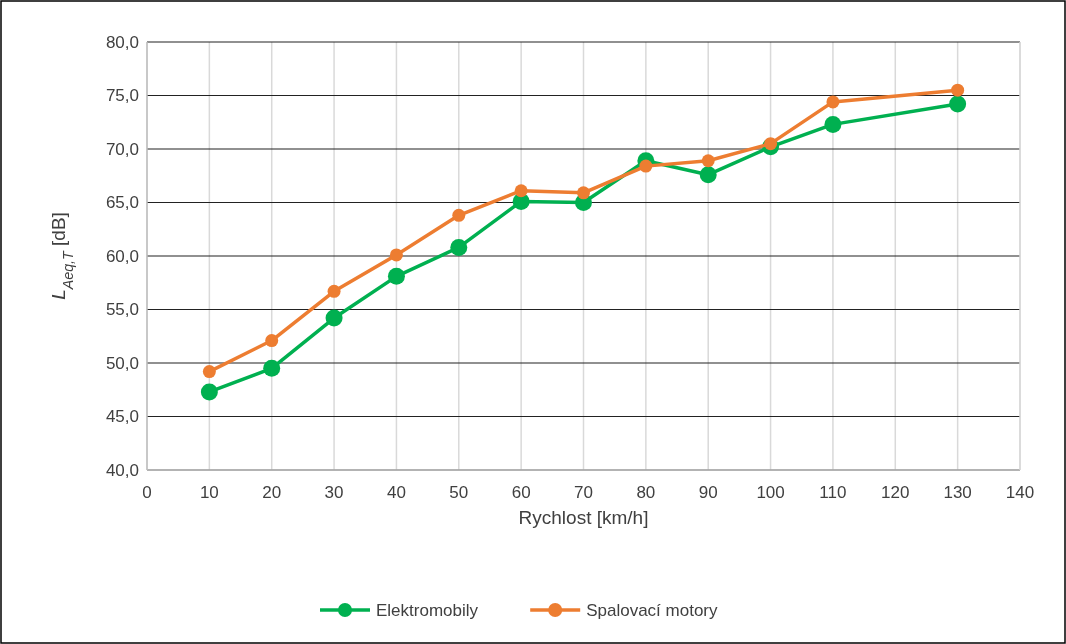 This screenshot has height=644, width=1066. What do you see at coordinates (122, 256) in the screenshot?
I see `y-tick-label: 60,0` at bounding box center [122, 256].